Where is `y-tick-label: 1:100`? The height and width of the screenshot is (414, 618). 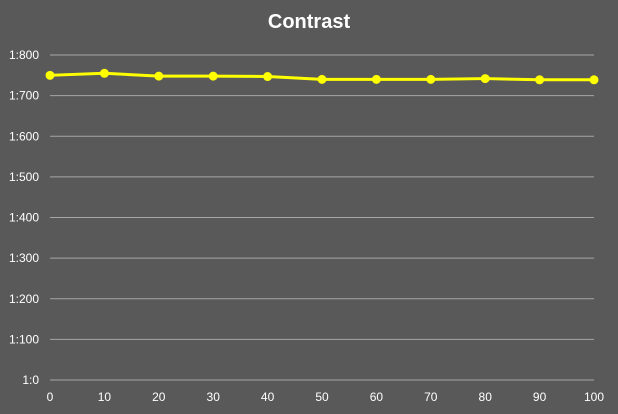 y-tick-label: 1:100 is located at coordinates (24, 339).